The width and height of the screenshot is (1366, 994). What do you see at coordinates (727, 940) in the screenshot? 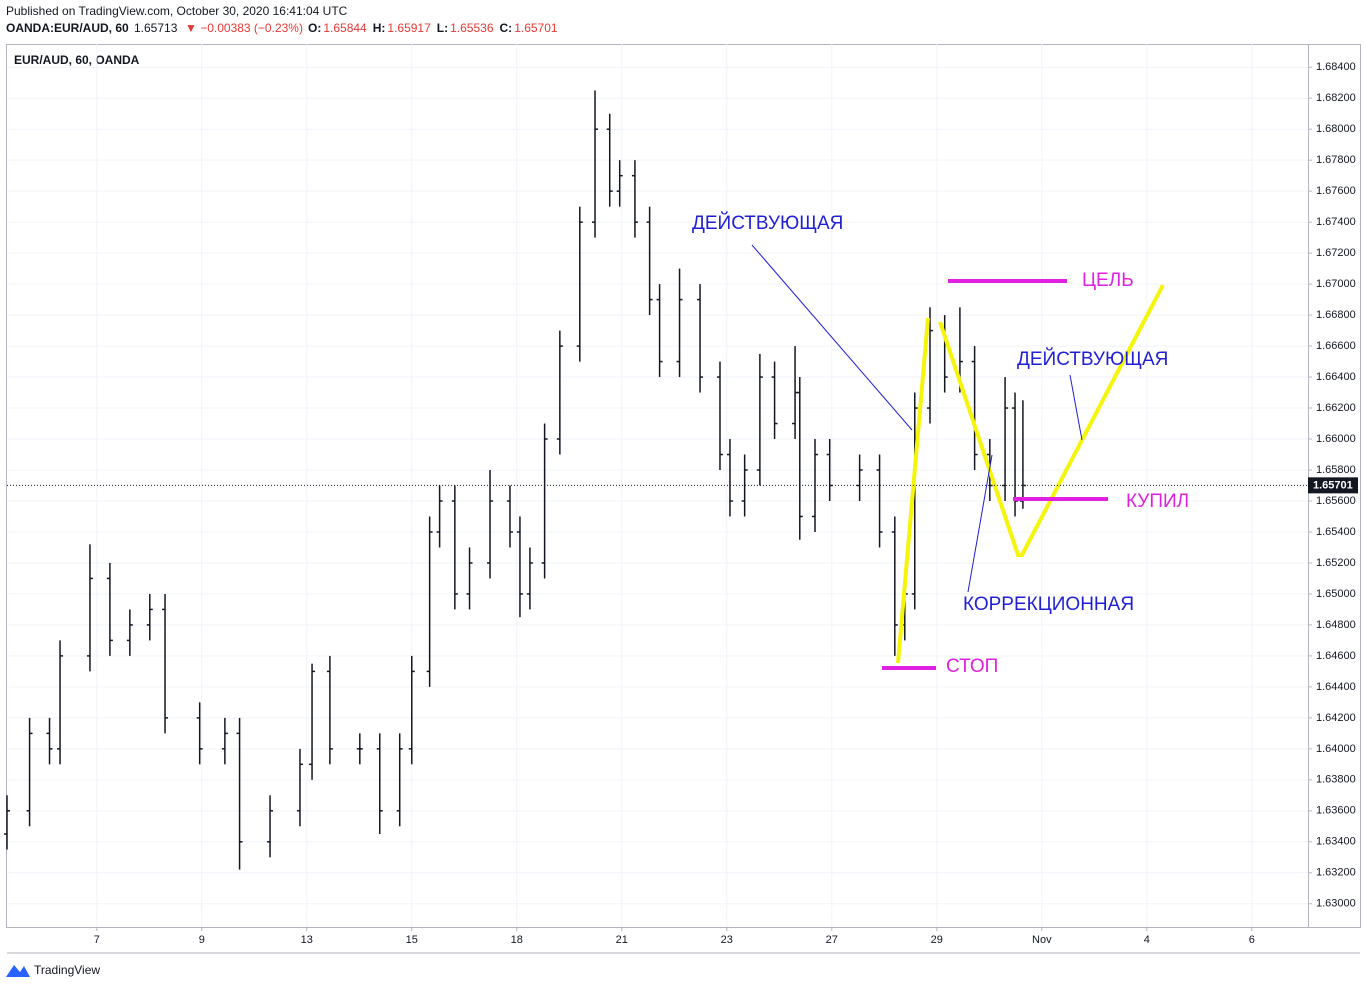
I see `x-tick-label: 23` at bounding box center [727, 940].